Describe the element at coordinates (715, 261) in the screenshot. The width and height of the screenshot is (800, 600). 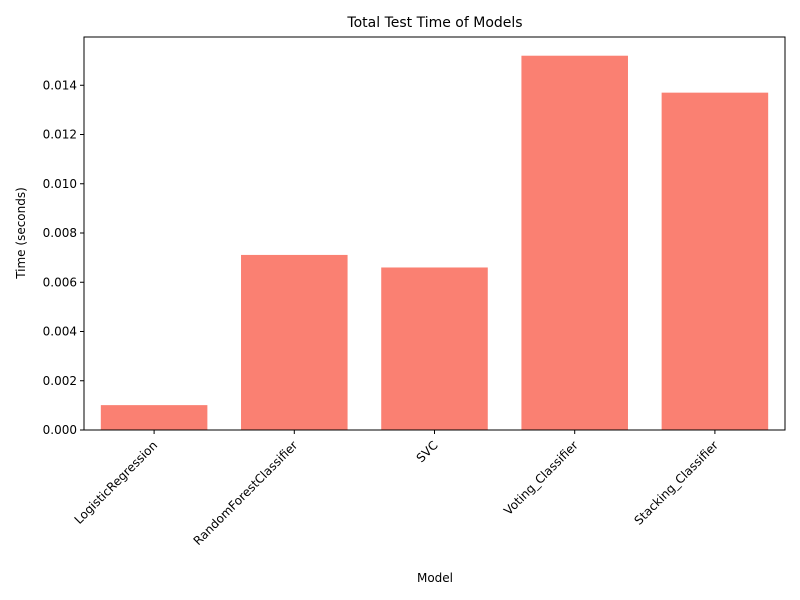
I see `bar-stacking-classifier` at that location.